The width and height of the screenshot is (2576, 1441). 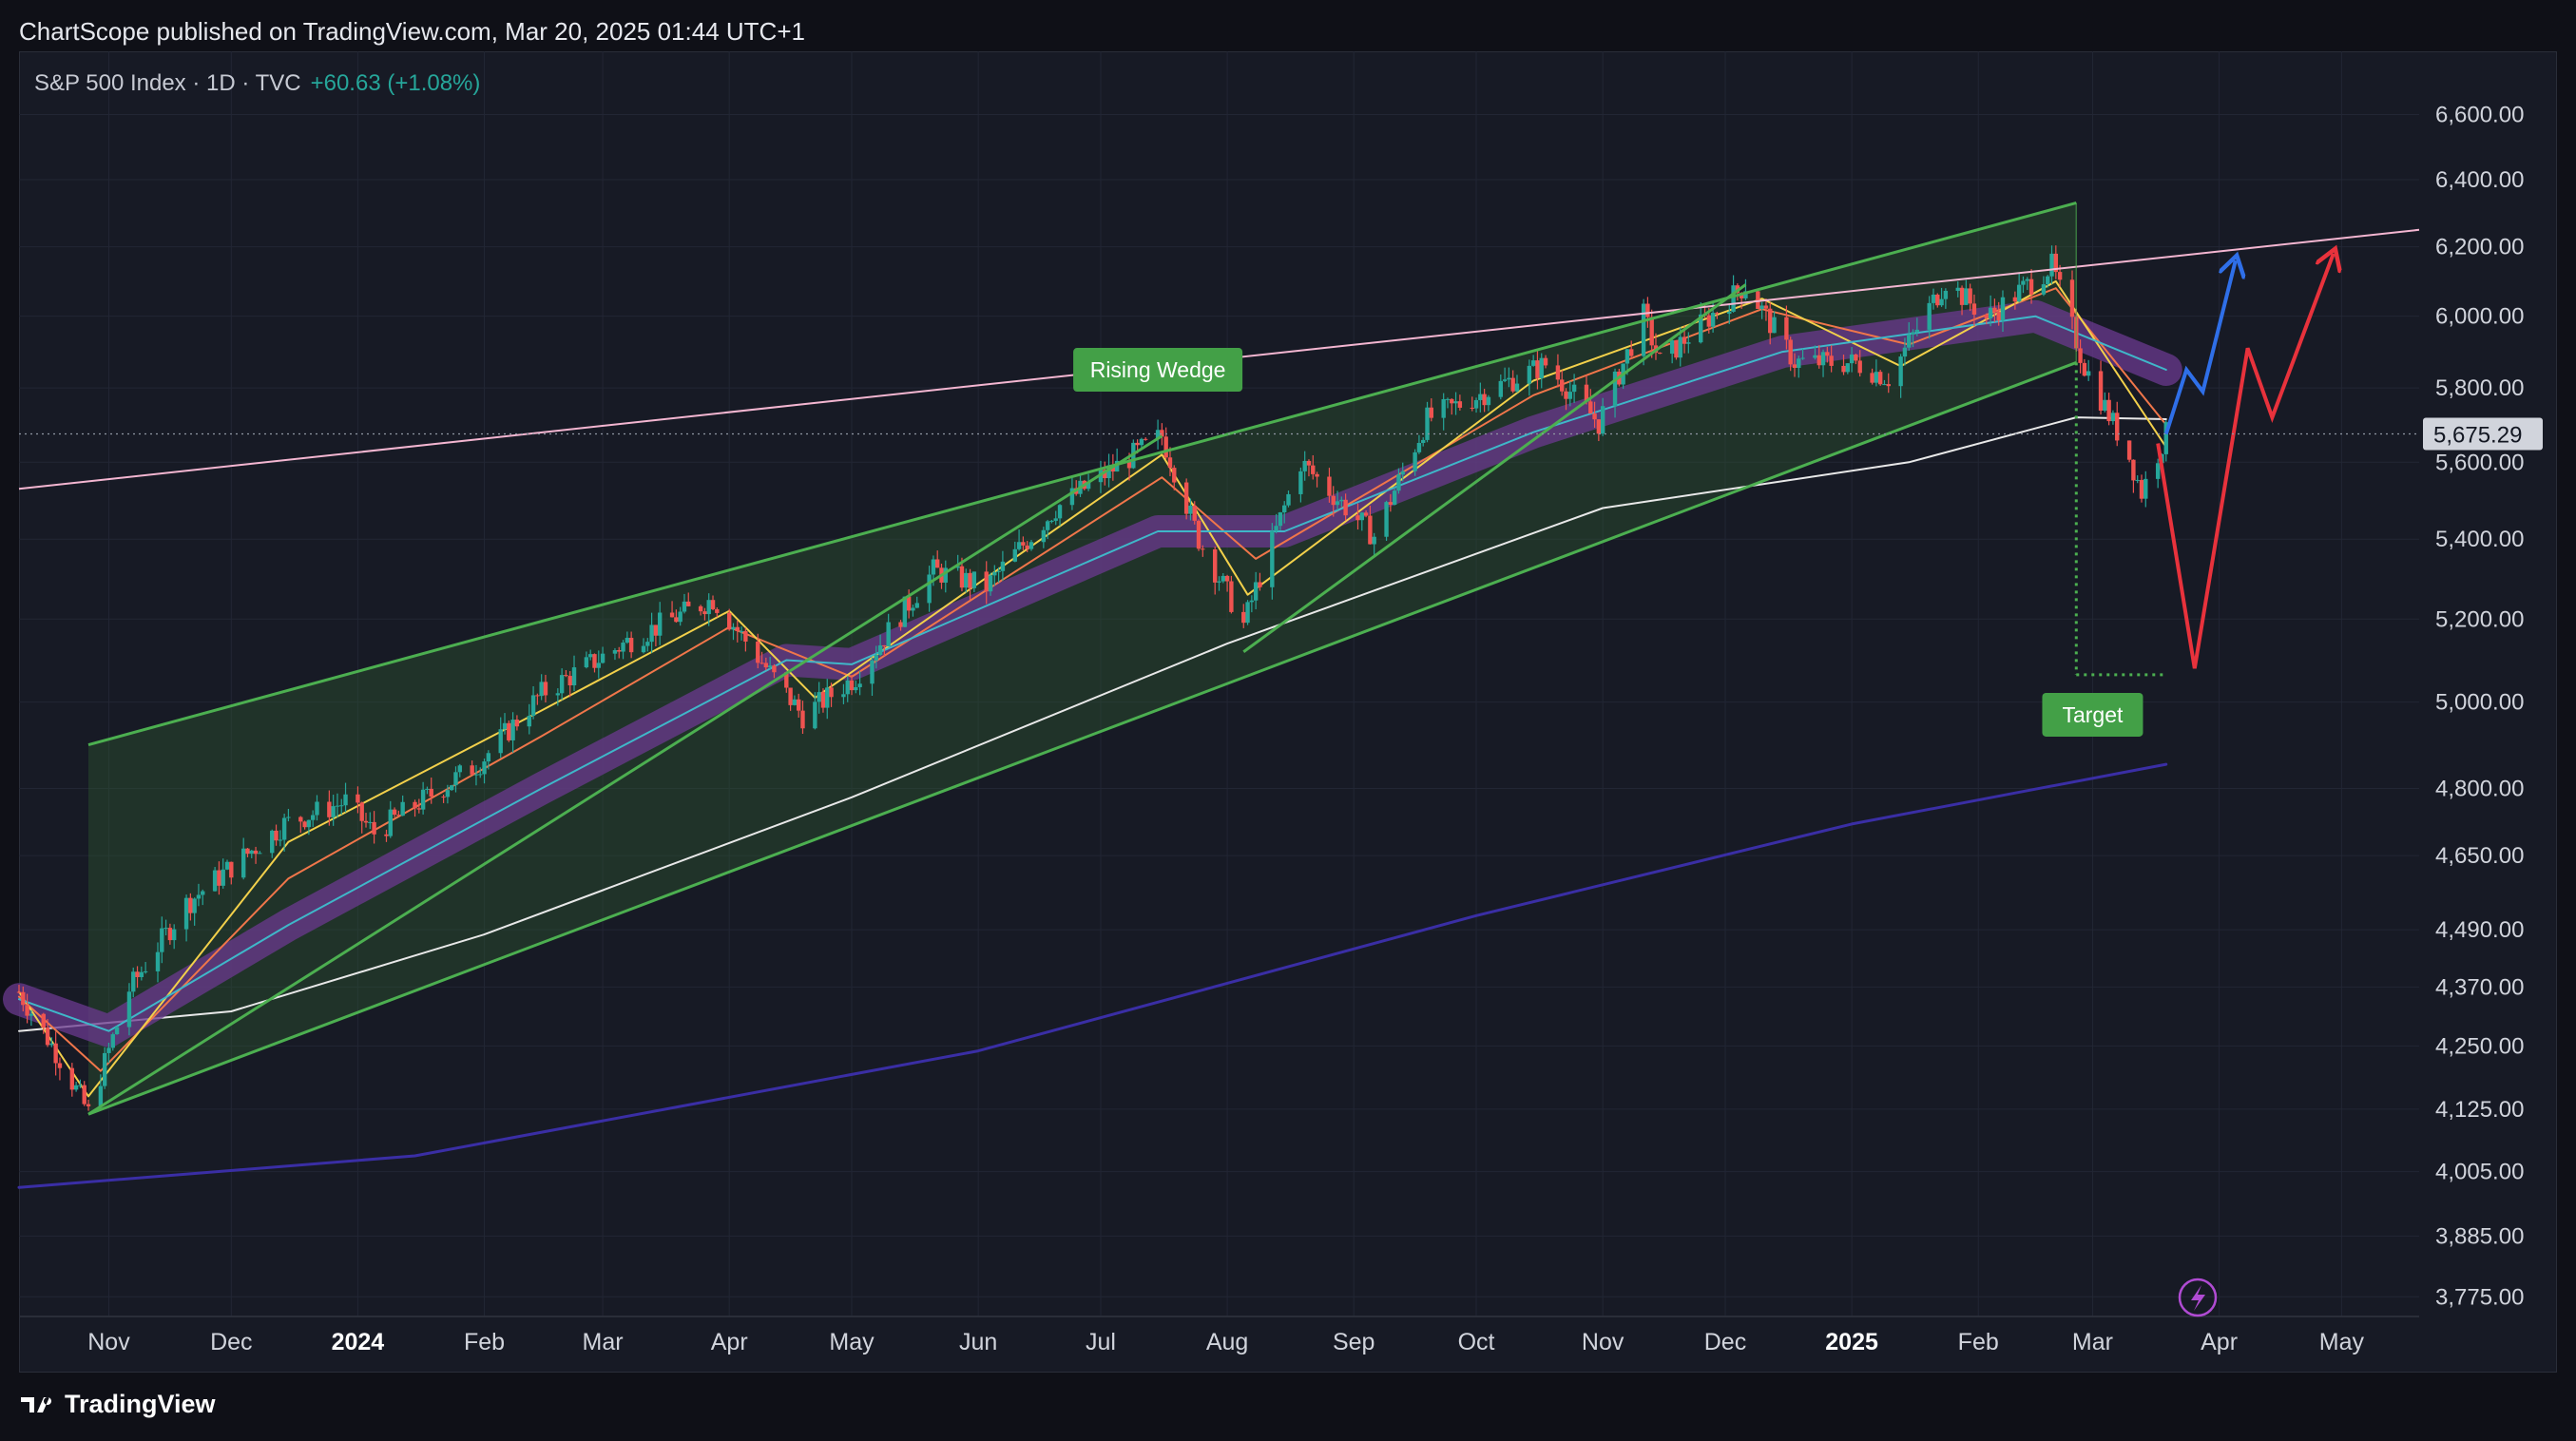 What do you see at coordinates (2479, 462) in the screenshot?
I see `price-tick-label: 5,600.00` at bounding box center [2479, 462].